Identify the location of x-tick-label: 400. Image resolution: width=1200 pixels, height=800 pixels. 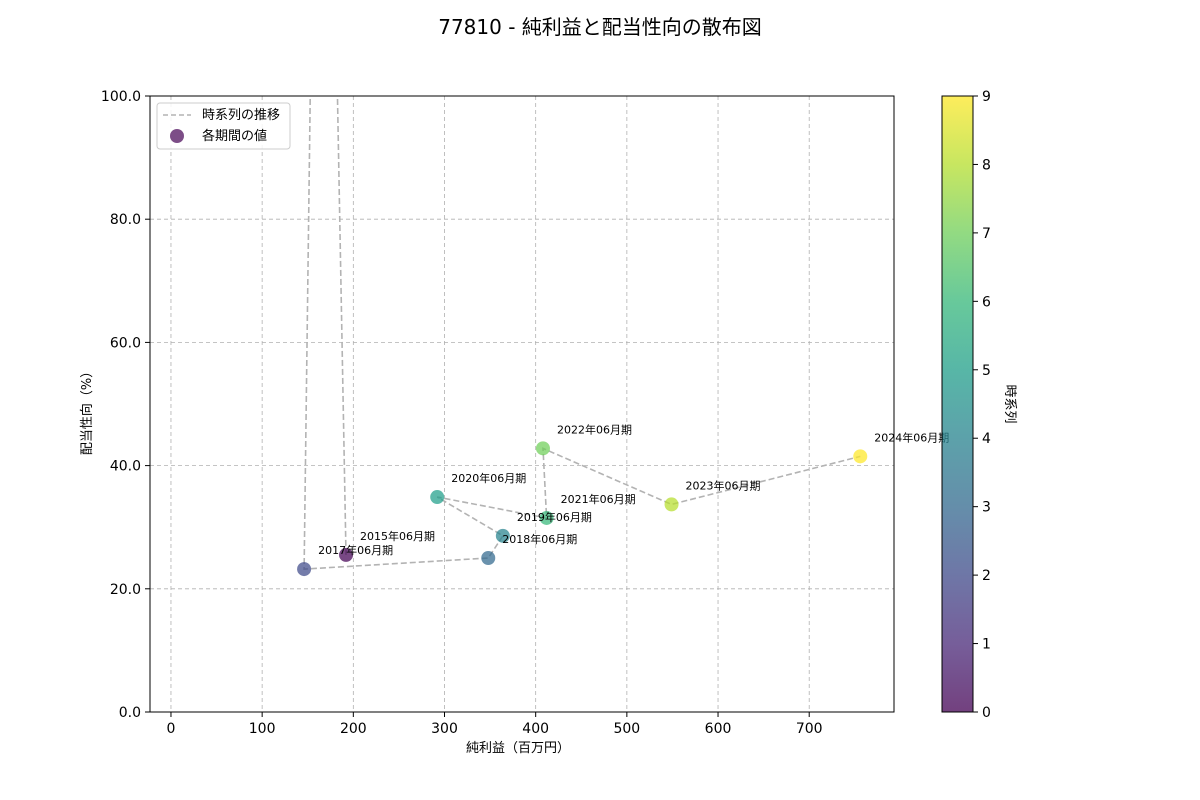
(535, 729).